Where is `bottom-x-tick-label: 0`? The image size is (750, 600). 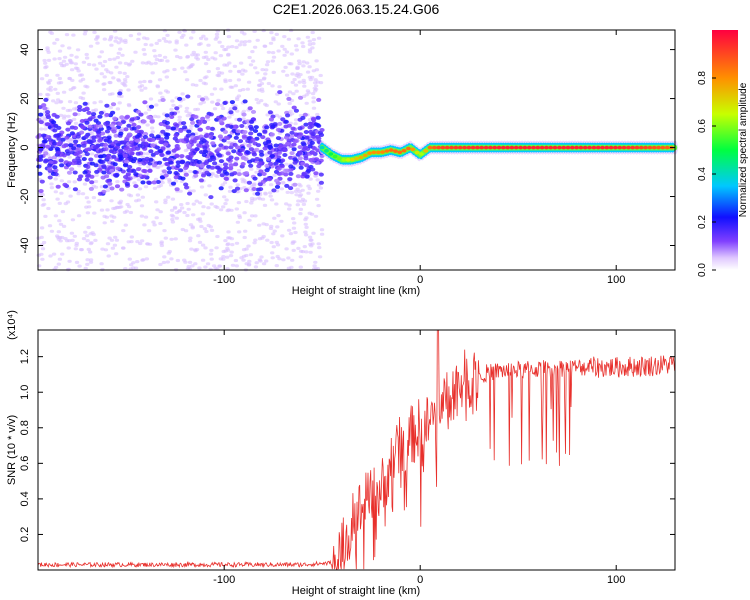
bottom-x-tick-label: 0 is located at coordinates (420, 580).